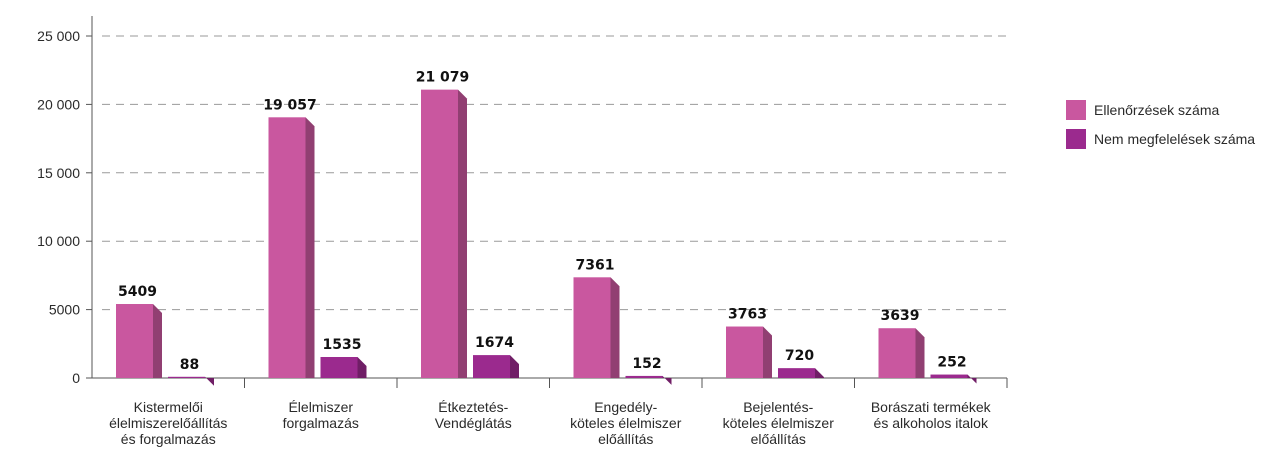 The height and width of the screenshot is (451, 1284). Describe the element at coordinates (168, 407) in the screenshot. I see `category-label: Kistermelői` at that location.